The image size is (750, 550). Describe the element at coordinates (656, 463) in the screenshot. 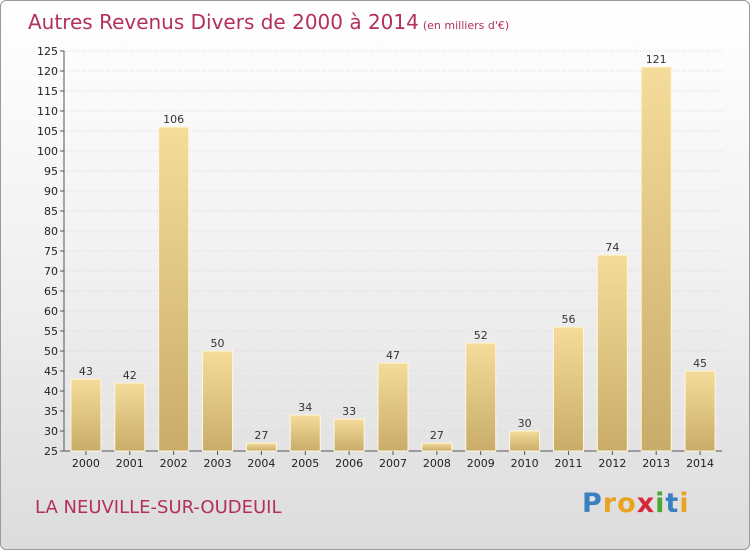

I see `x-tick-label: 2013` at that location.